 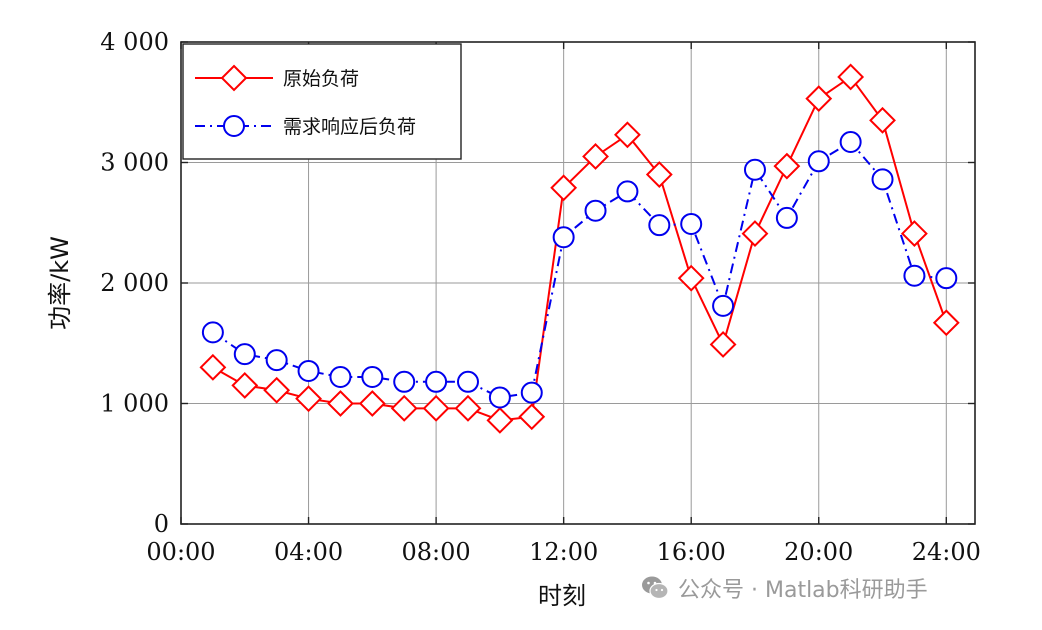 I want to click on y-tick-label: 4 000, so click(x=134, y=42).